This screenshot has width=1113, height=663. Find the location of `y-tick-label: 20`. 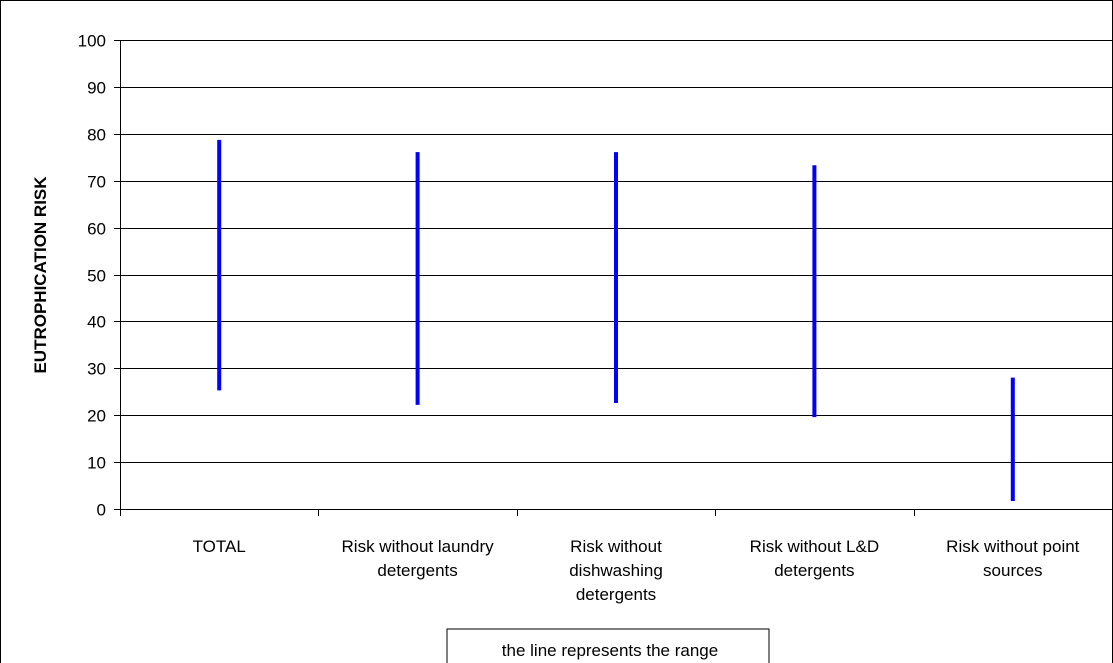

y-tick-label: 20 is located at coordinates (96, 416).